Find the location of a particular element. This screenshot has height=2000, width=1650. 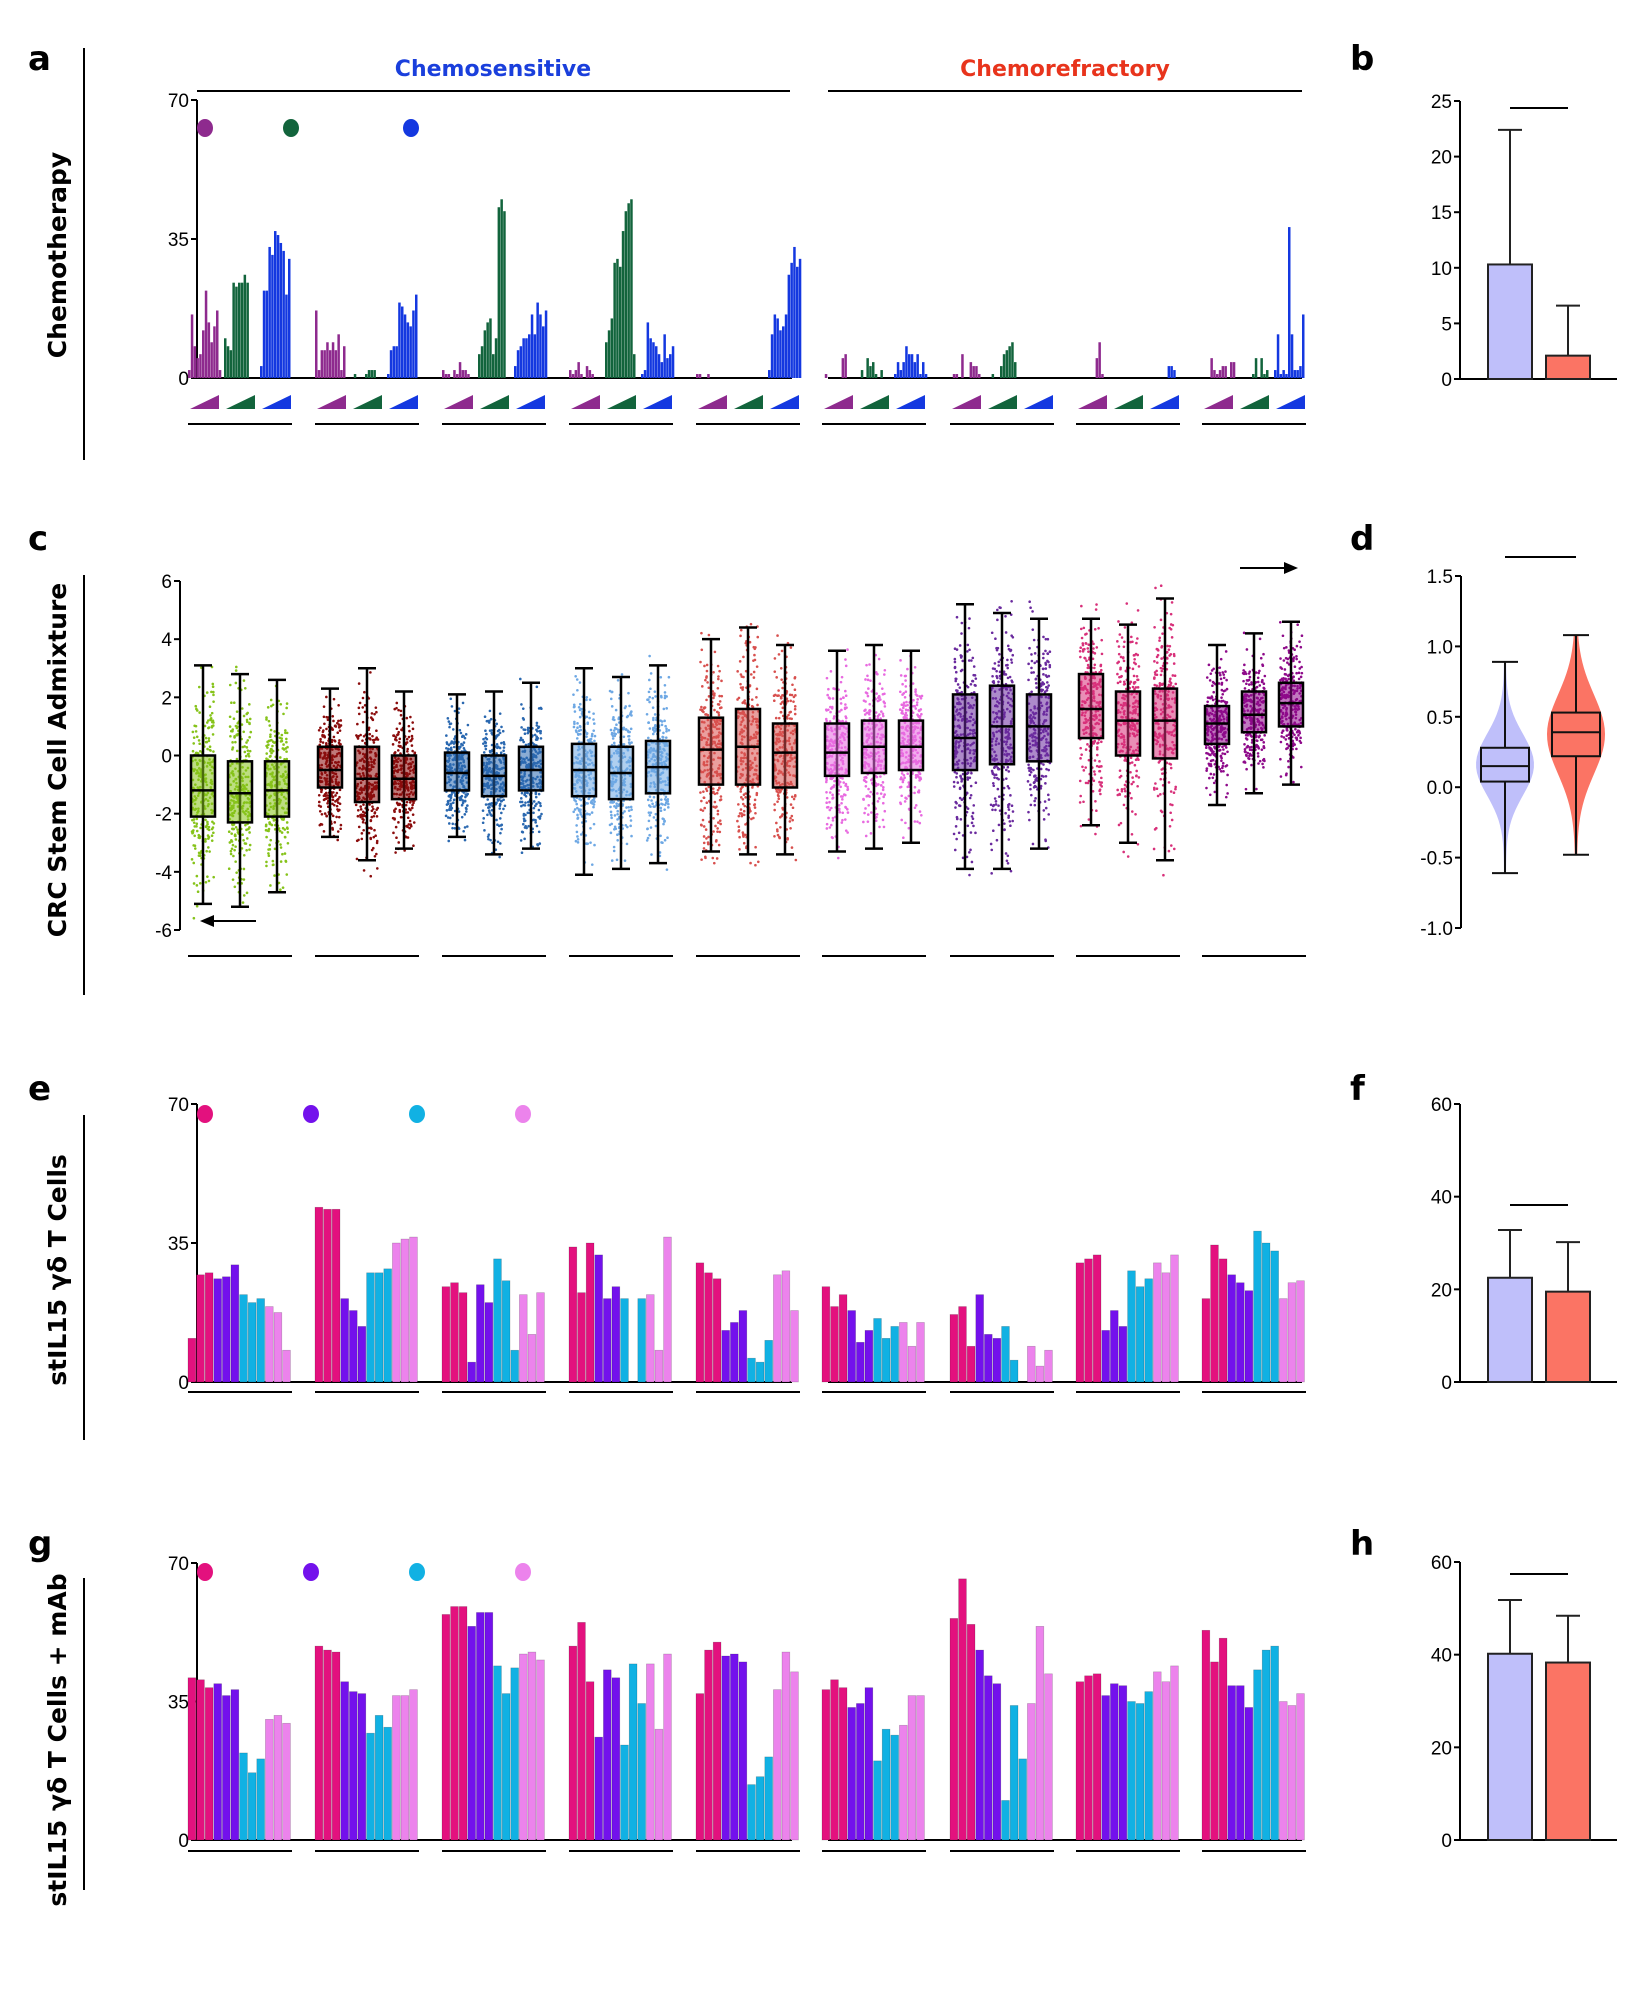

b-bar-chemorefractory is located at coordinates (1568, 367).